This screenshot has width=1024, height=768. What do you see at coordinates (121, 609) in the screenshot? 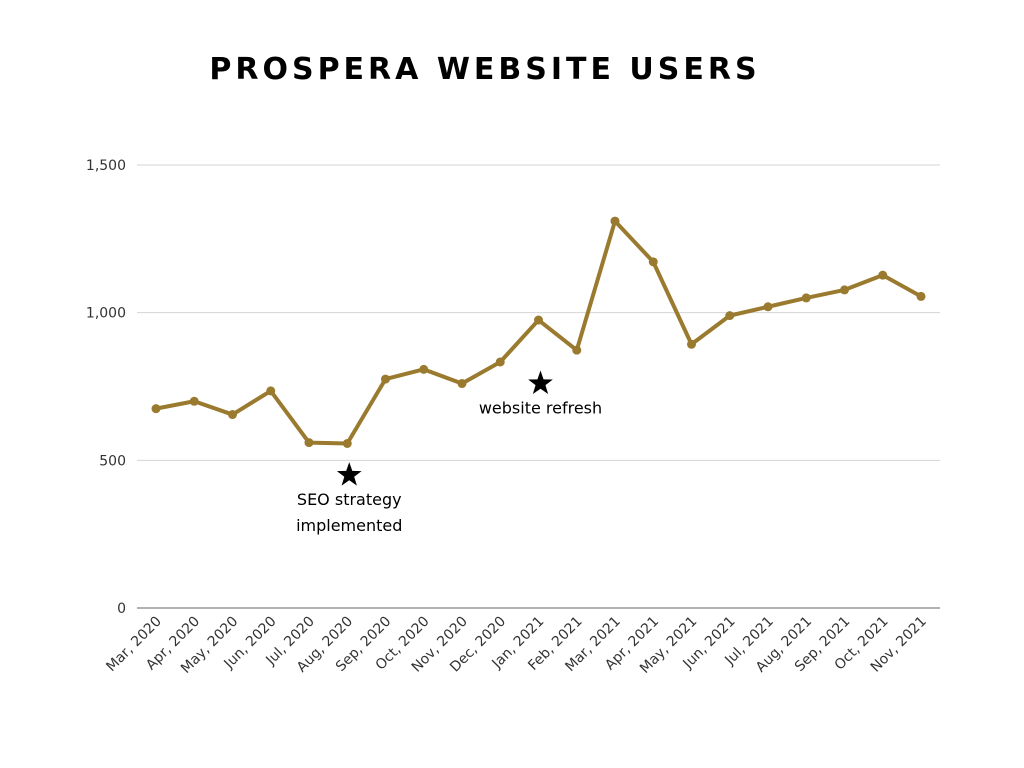
I see `y-tick-label: 0` at bounding box center [121, 609].